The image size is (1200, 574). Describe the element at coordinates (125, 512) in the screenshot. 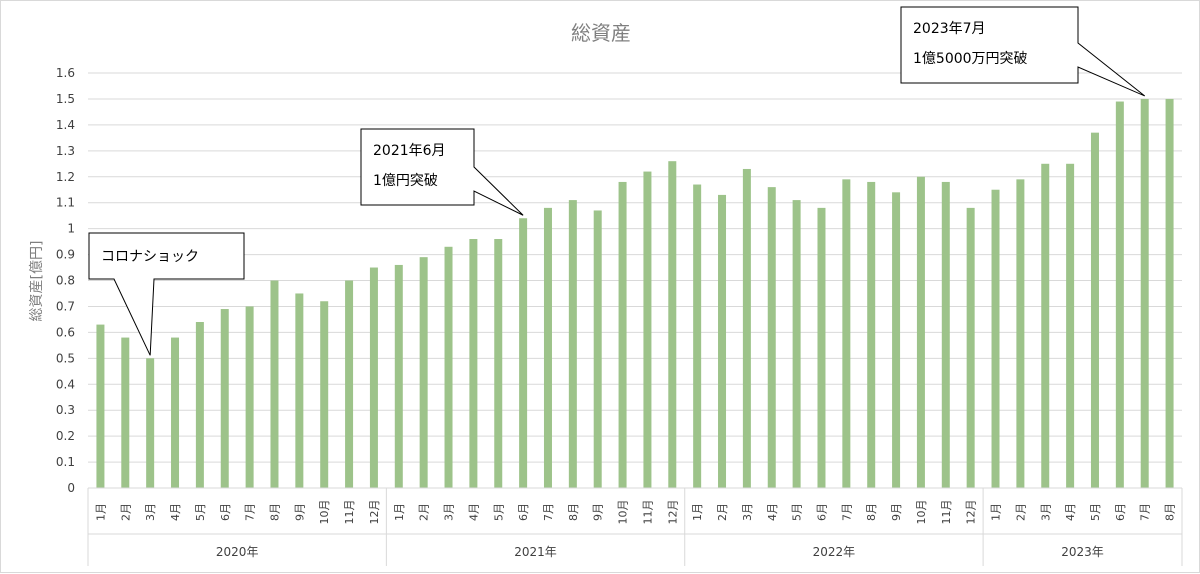

I see `x-tick-label: 2月` at that location.